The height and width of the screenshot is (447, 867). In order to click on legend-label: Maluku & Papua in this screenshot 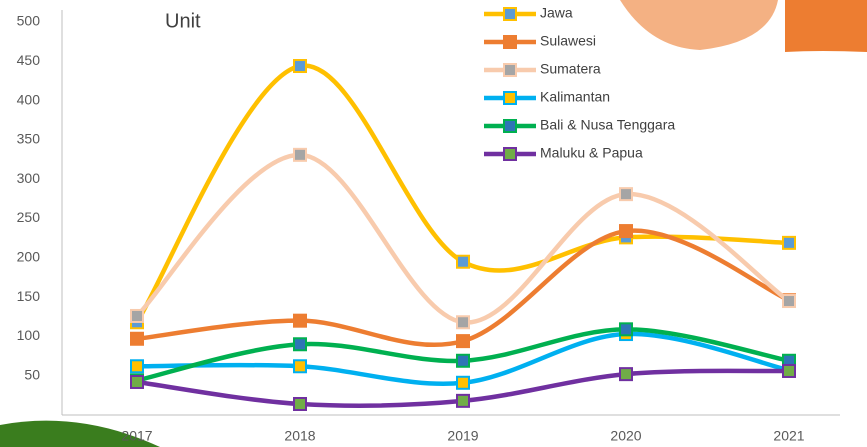, I will do `click(591, 153)`.